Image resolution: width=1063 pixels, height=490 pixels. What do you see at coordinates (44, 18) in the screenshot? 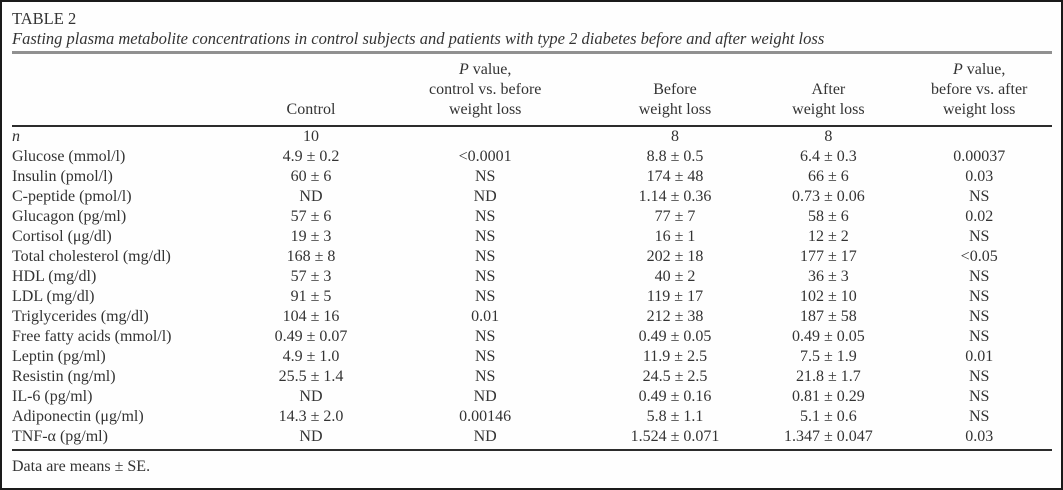
I see `table-title: TABLE 2` at bounding box center [44, 18].